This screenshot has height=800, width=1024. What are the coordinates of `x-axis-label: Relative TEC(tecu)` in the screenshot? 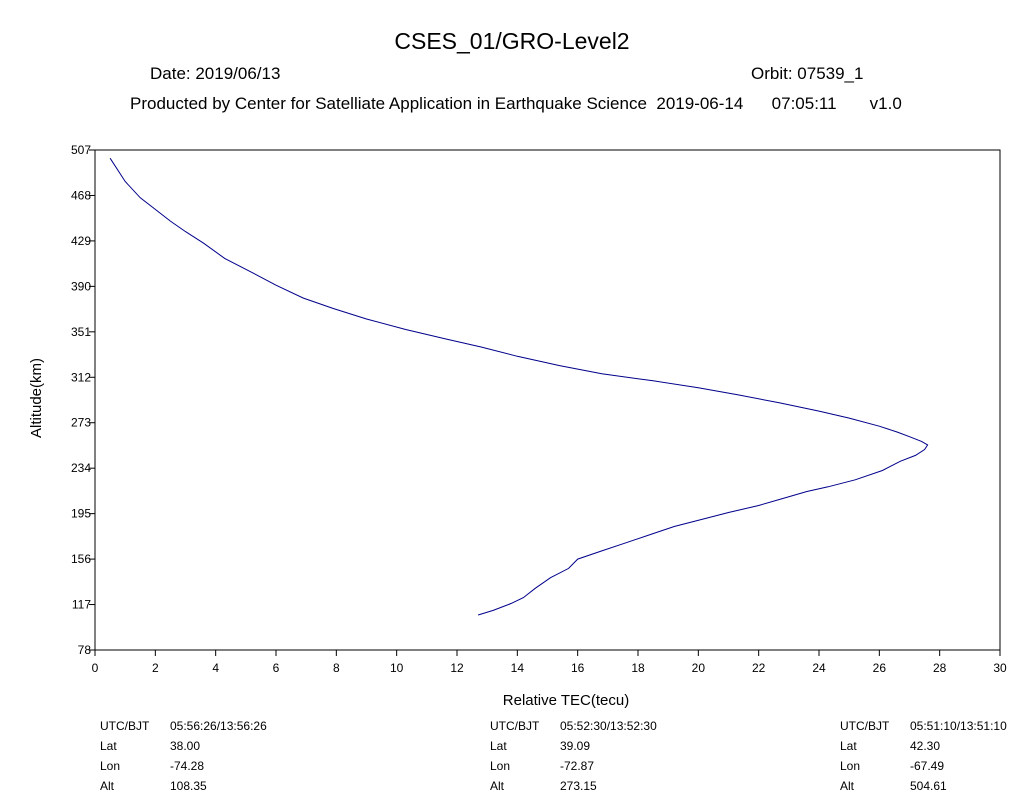 It's located at (566, 700).